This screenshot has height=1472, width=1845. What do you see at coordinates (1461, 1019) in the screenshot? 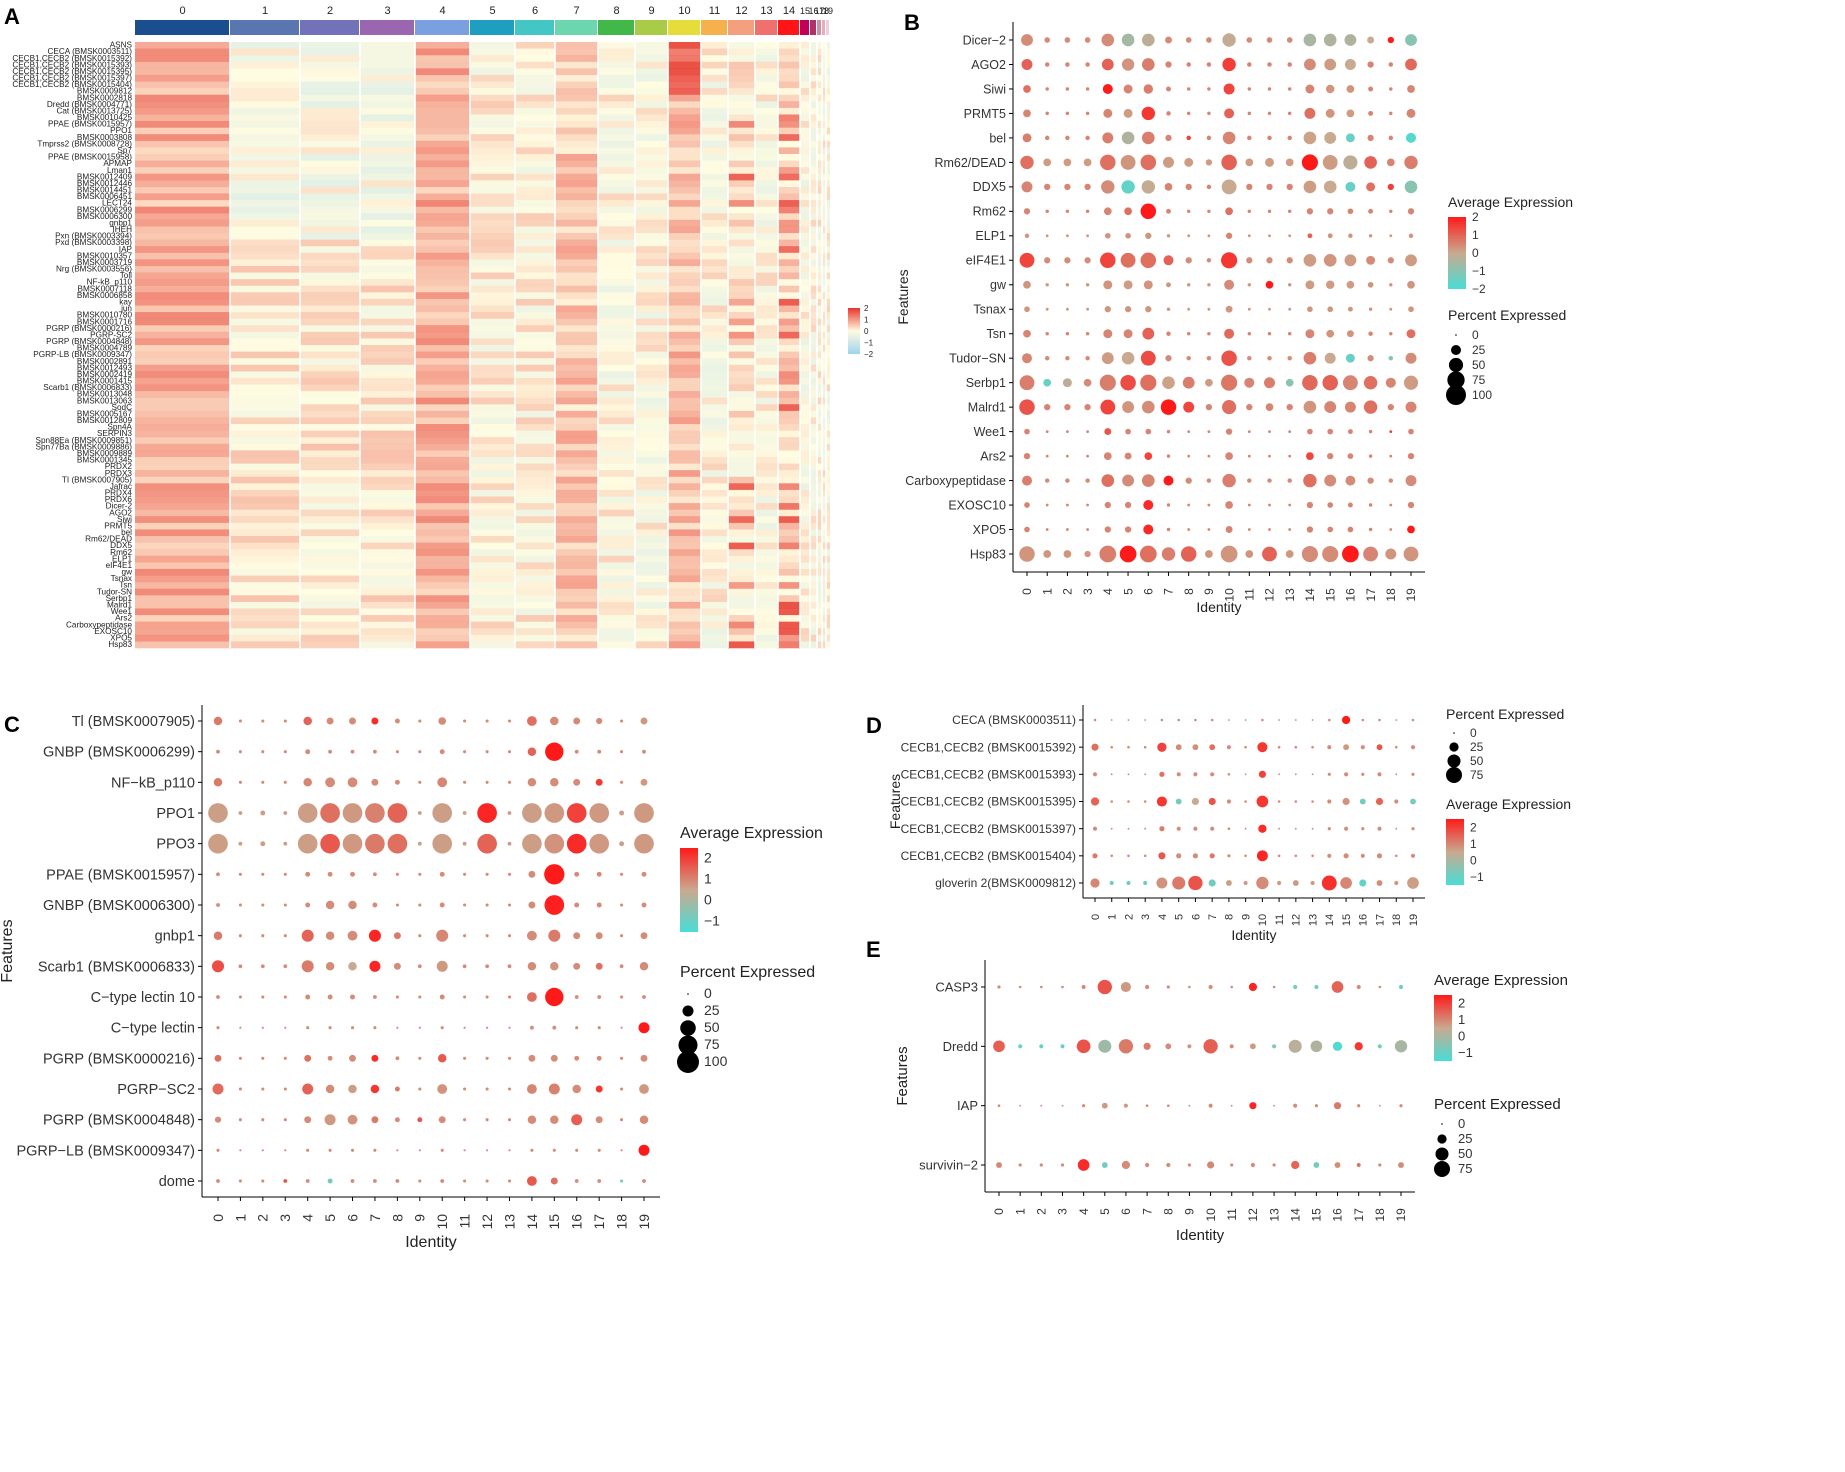
I see `color-legend-tick: 1` at bounding box center [1461, 1019].